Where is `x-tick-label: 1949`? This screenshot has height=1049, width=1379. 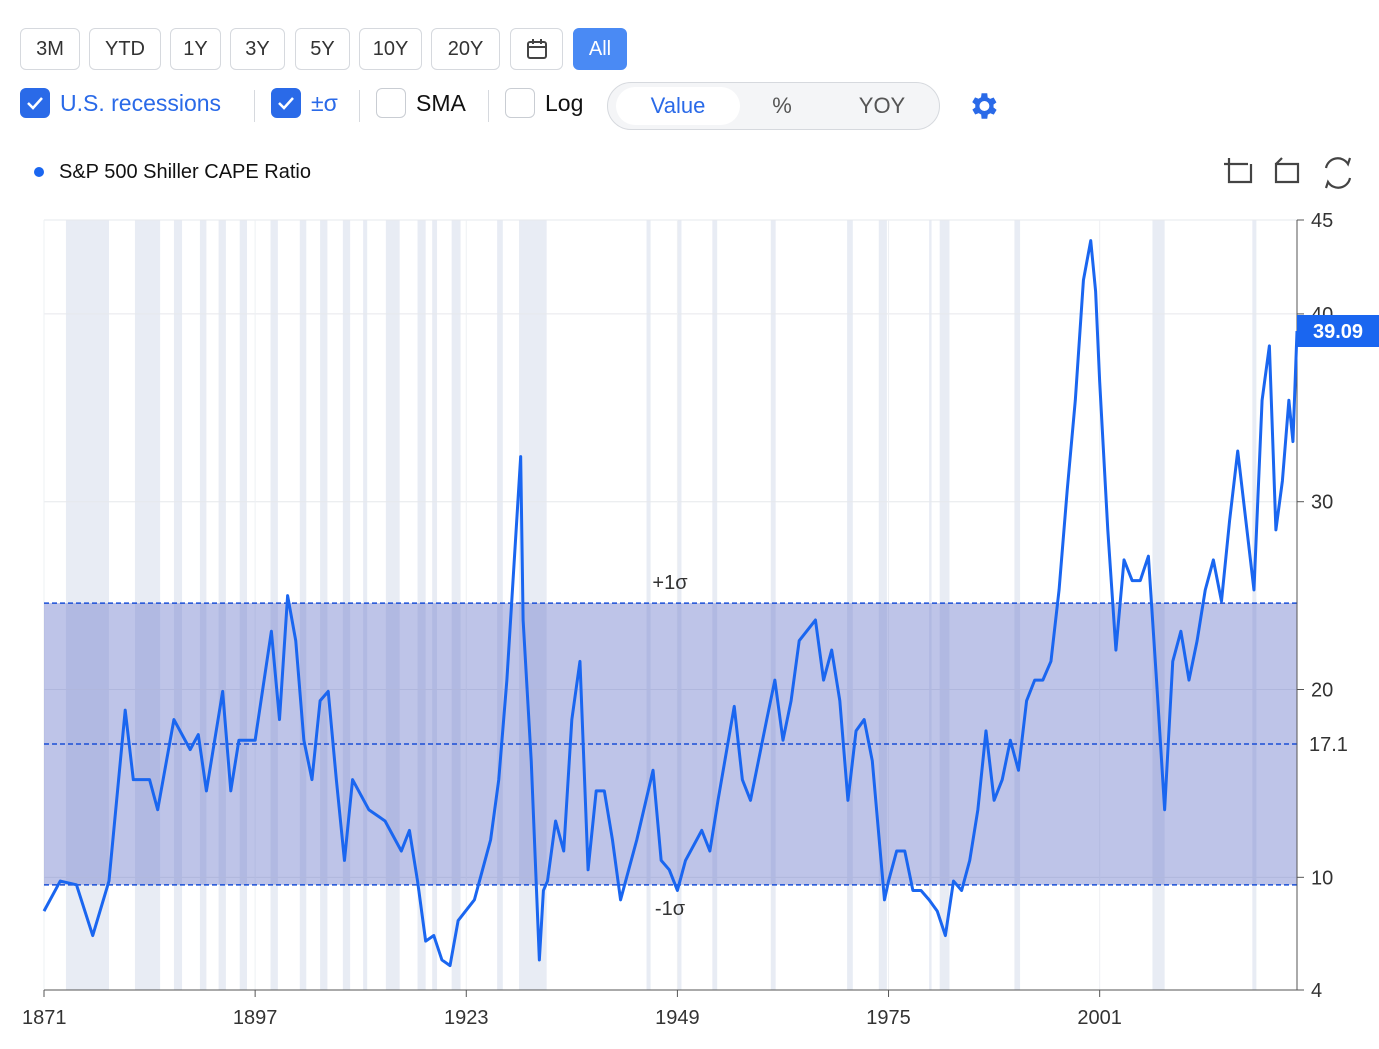
x-tick-label: 1949 is located at coordinates (677, 1018).